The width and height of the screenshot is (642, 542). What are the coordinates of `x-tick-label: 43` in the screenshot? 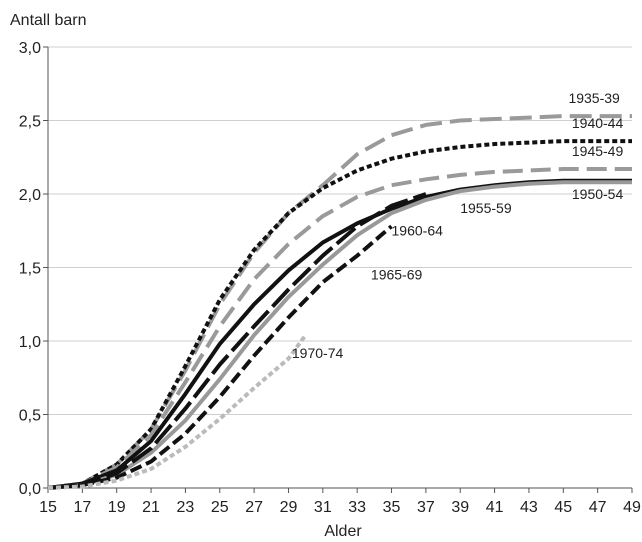 It's located at (529, 507).